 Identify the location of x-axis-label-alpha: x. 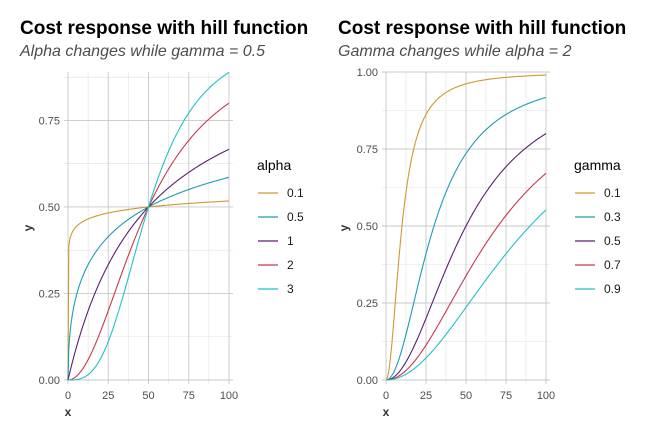
(68, 412).